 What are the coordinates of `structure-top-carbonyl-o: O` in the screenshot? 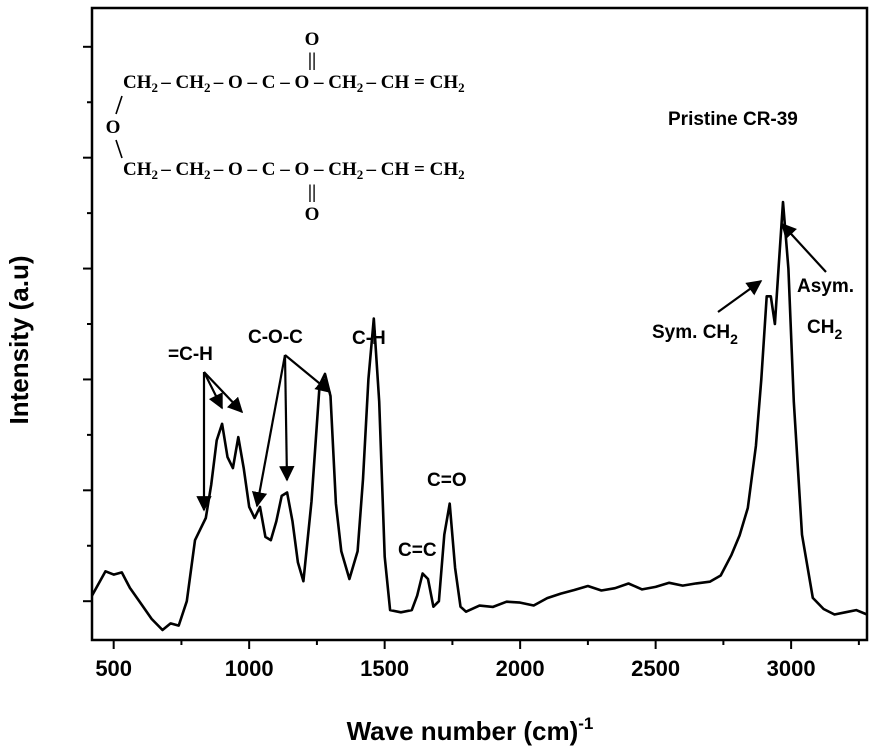 It's located at (312, 39).